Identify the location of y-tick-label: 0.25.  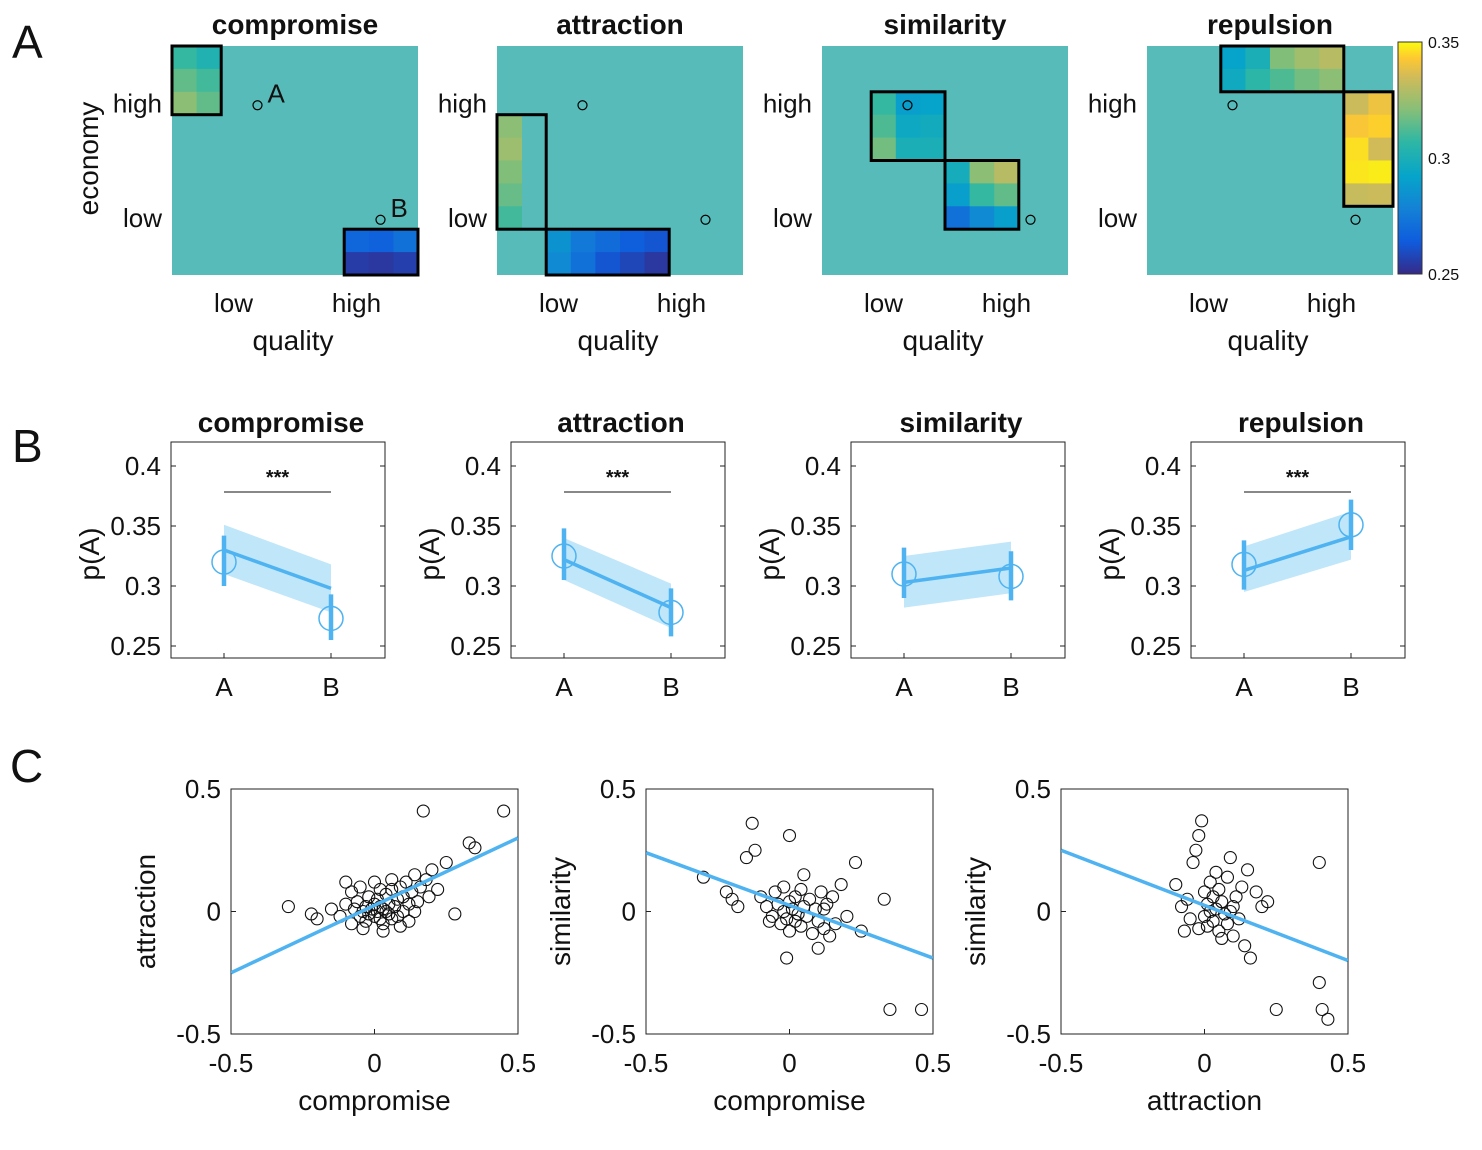
(1155, 646).